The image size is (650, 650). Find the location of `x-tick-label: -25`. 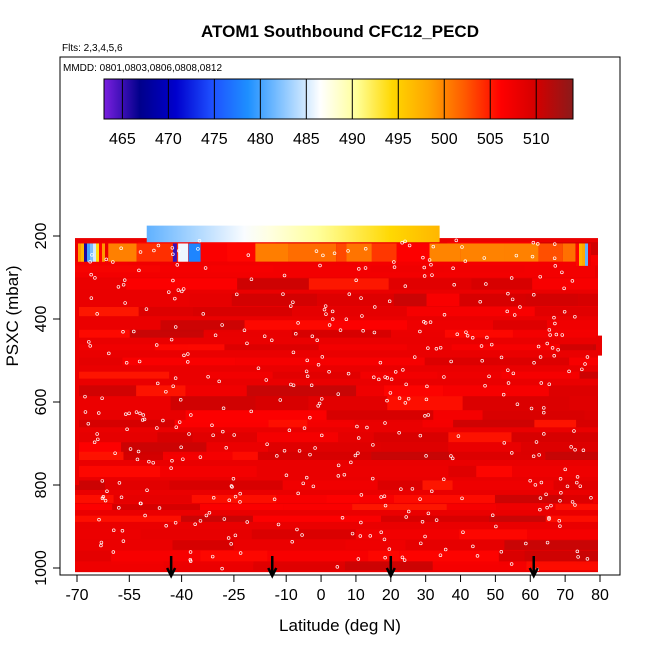

x-tick-label: -25 is located at coordinates (233, 595).